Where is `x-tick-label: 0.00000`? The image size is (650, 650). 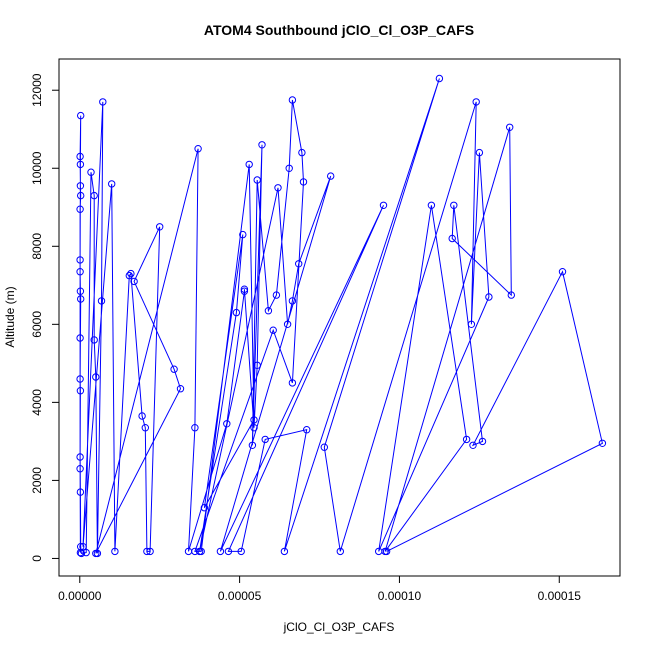
x-tick-label: 0.00000 is located at coordinates (80, 596).